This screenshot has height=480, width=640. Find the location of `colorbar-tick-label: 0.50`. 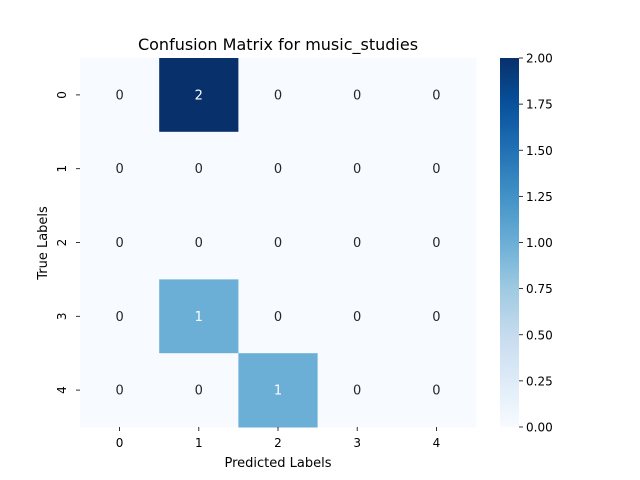

colorbar-tick-label: 0.50 is located at coordinates (539, 335).